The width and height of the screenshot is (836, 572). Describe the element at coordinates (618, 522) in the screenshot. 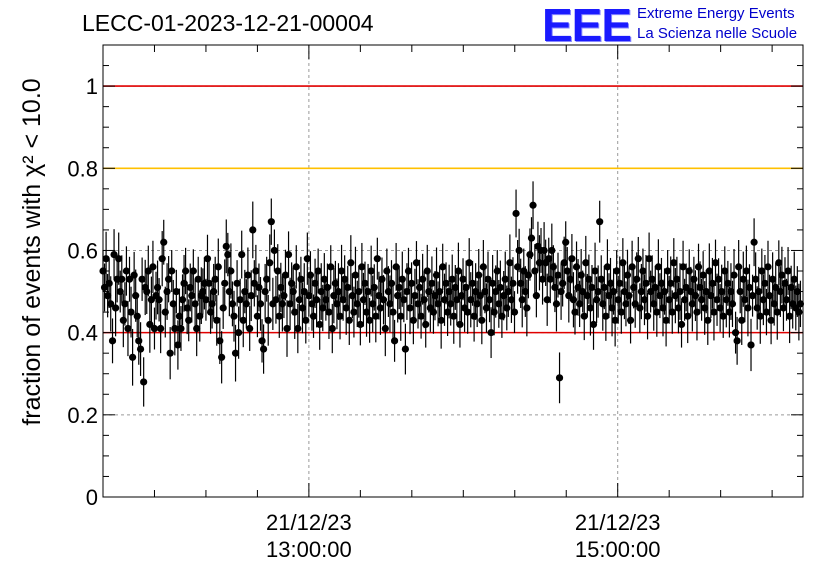

I see `x-tick-label-date: 21/12/23` at that location.